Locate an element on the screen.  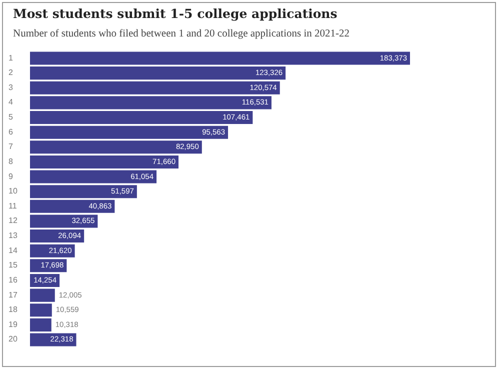
y-tick-label: 1 is located at coordinates (11, 57).